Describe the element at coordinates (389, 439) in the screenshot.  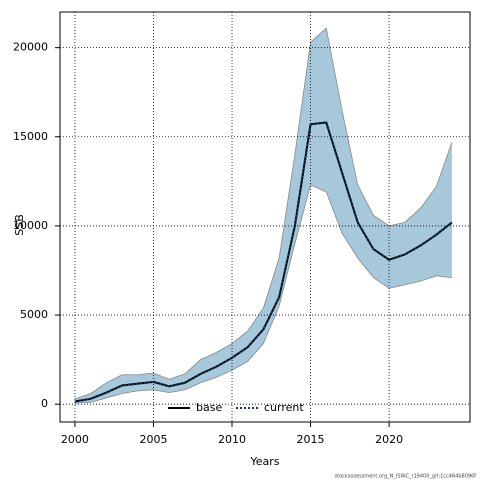
I see `x-tick-label: 2020` at that location.